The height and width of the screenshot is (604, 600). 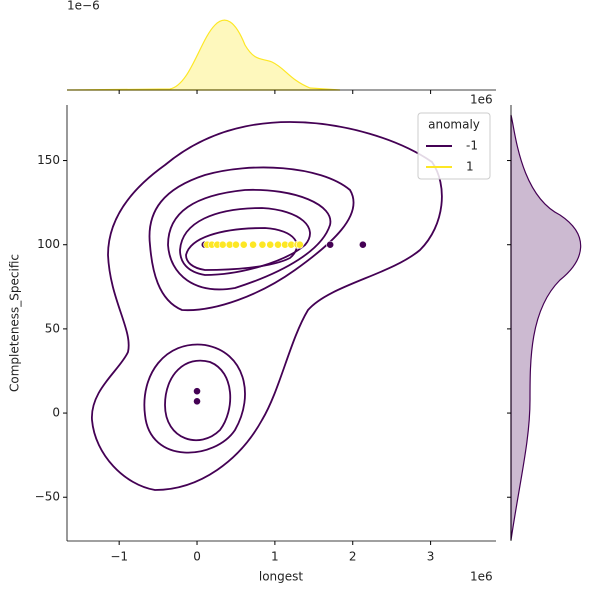 I want to click on y-tick-label: 0, so click(x=56, y=413).